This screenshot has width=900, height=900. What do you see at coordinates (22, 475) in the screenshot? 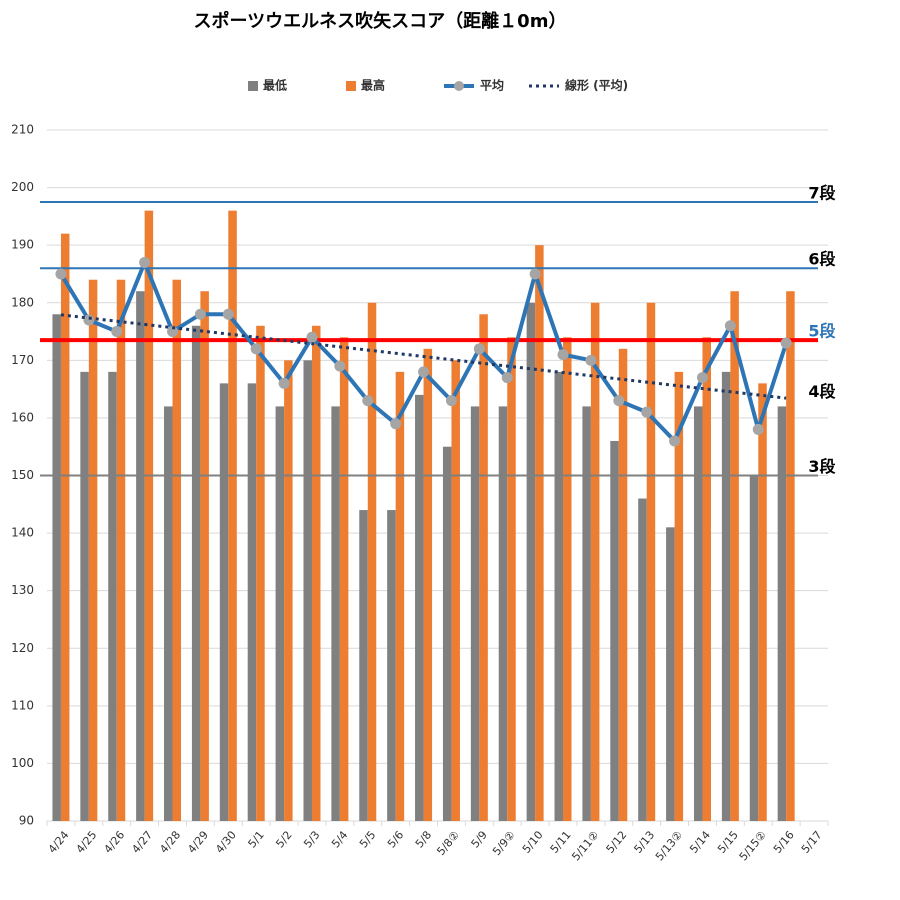
I see `y-tick-label: 150` at bounding box center [22, 475].